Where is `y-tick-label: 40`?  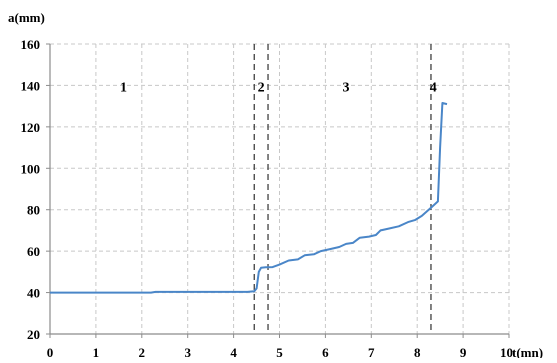
y-tick-label: 40 is located at coordinates (33, 293).